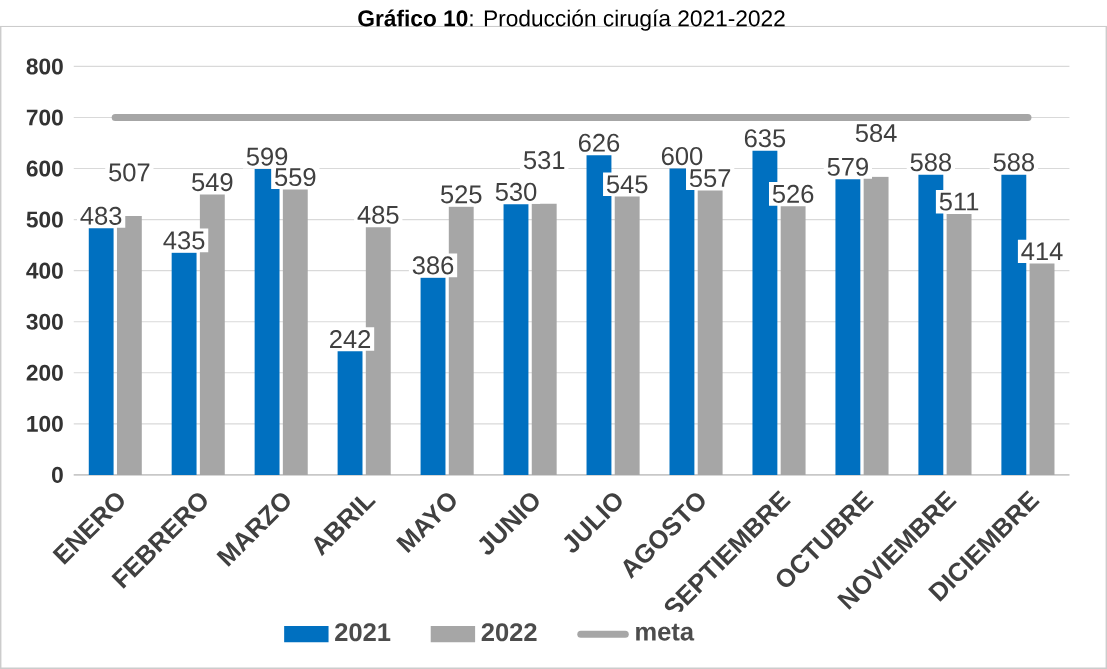  Describe the element at coordinates (184, 240) in the screenshot. I see `data-label: 435` at that location.